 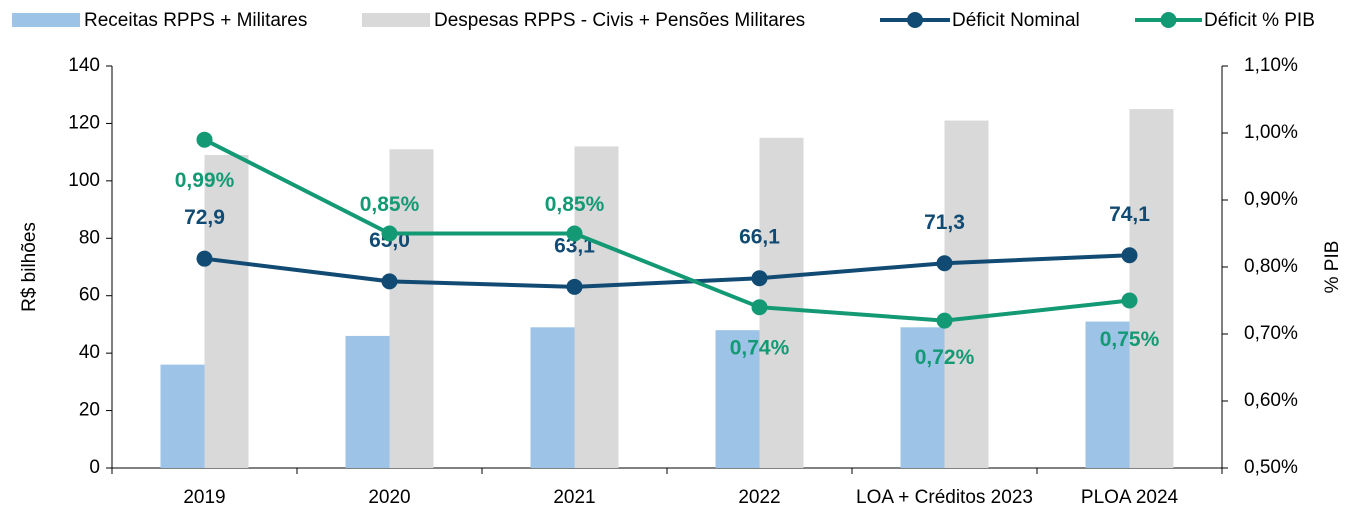 What do you see at coordinates (204, 217) in the screenshot?
I see `value-label: 72,9` at bounding box center [204, 217].